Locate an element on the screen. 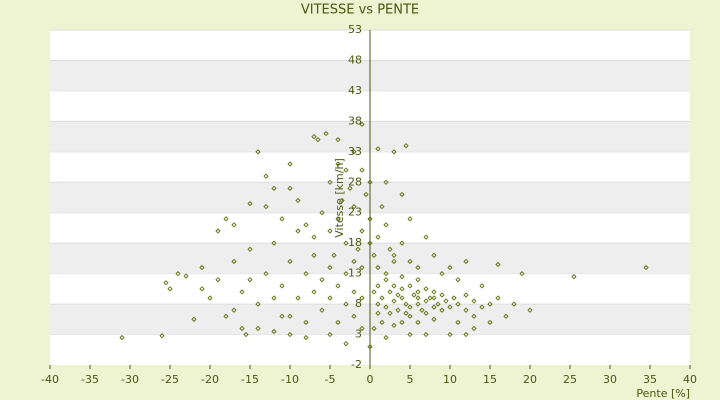 Image resolution: width=720 pixels, height=400 pixels. x-tick-label: 40 is located at coordinates (690, 379).